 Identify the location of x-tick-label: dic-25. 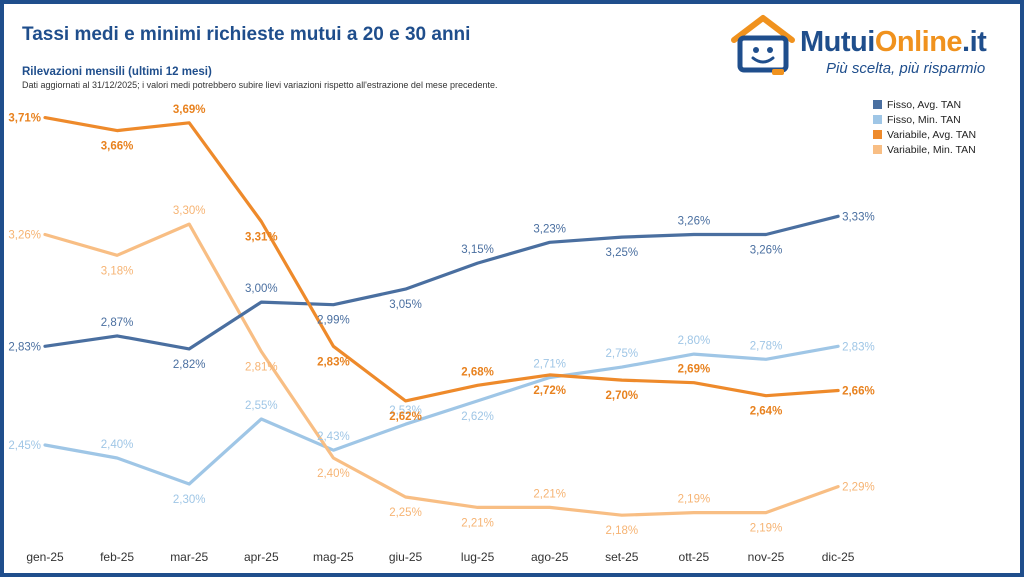
(838, 557).